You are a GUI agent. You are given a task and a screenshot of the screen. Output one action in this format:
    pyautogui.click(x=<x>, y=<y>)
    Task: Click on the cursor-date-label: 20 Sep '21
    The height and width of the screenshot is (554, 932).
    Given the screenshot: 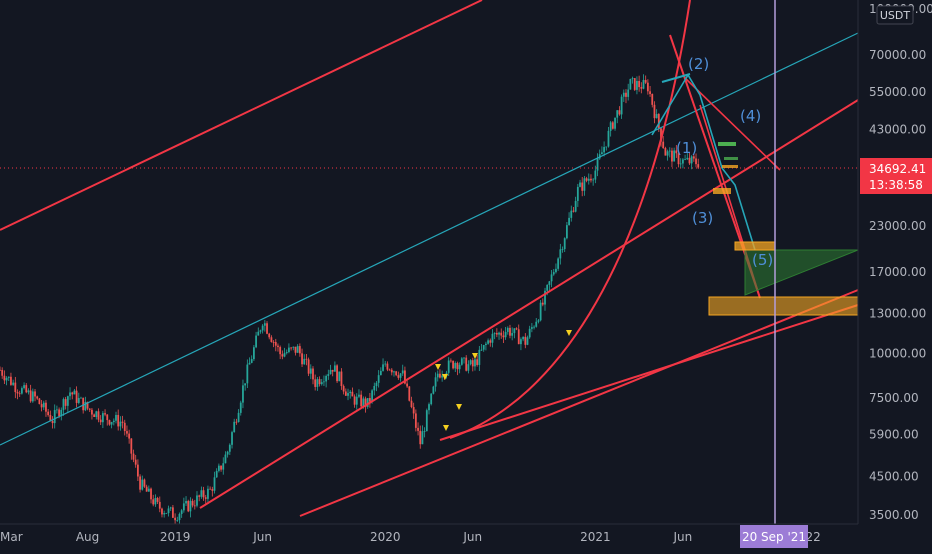 What is the action you would take?
    pyautogui.click(x=774, y=537)
    